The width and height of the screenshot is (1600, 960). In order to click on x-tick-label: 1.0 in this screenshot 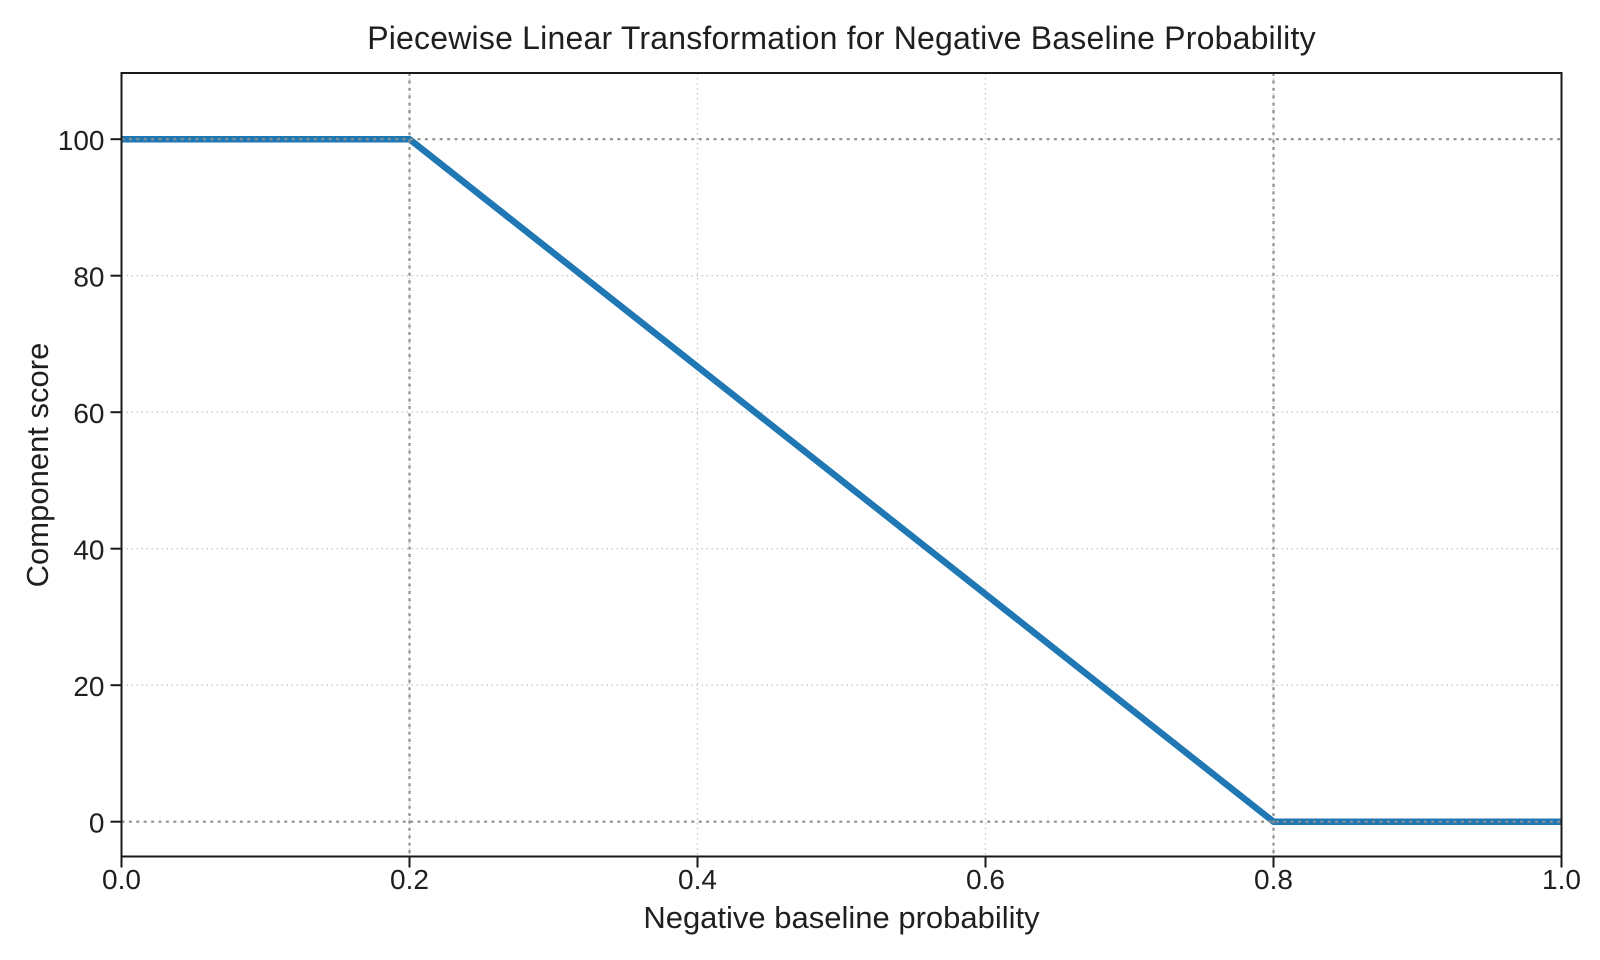, I will do `click(1561, 879)`.